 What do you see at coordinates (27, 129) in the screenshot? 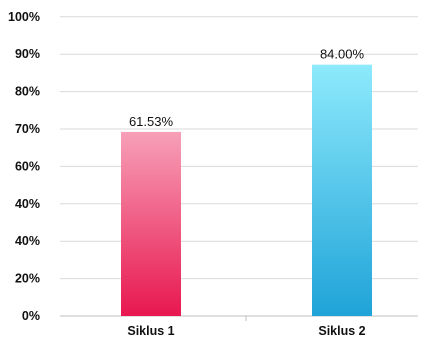
I see `y-tick-label: 70%` at bounding box center [27, 129].